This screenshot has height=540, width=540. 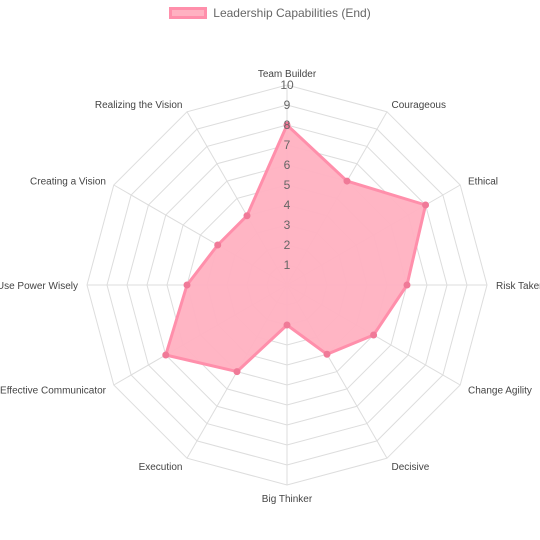 I want to click on axis-label: Execution, so click(x=161, y=467).